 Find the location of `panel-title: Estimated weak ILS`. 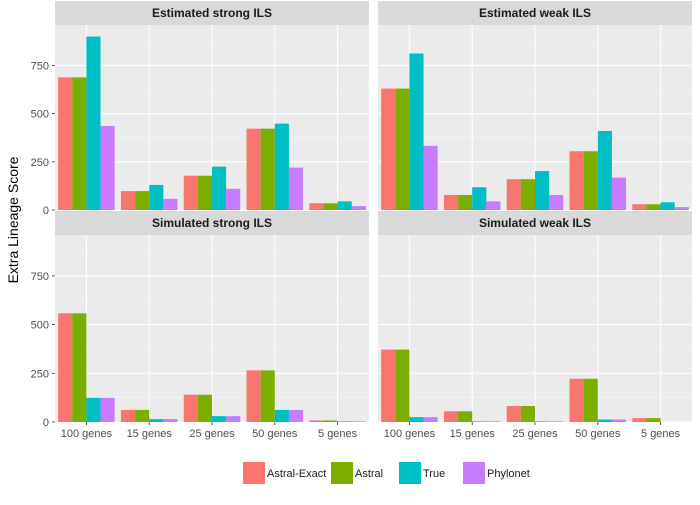

panel-title: Estimated weak ILS is located at coordinates (535, 13).